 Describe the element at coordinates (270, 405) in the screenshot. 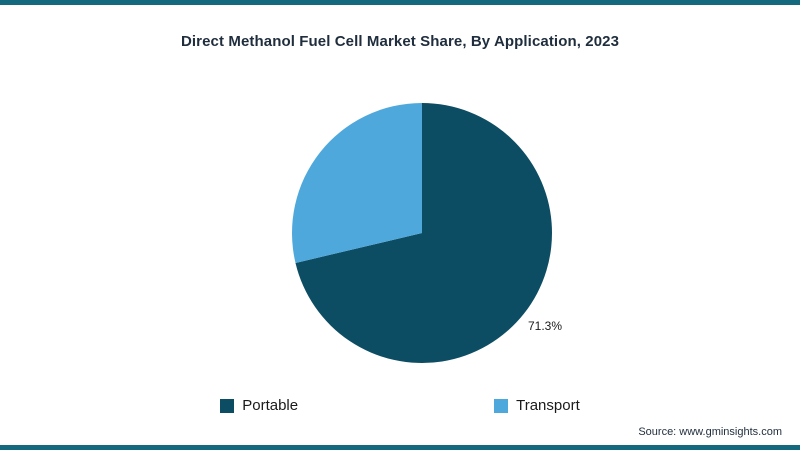

I see `legend-label-portable: Portable` at that location.